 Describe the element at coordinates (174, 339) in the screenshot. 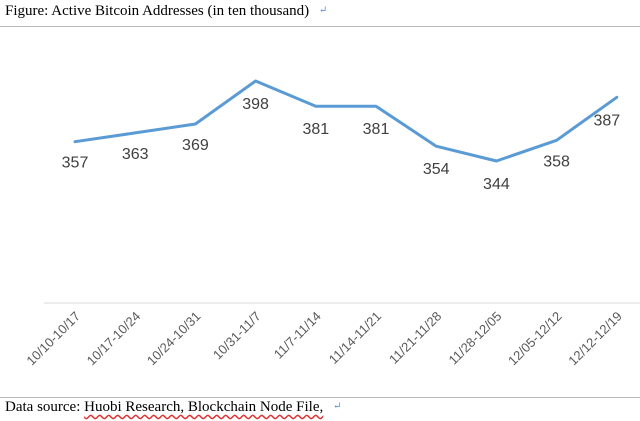

I see `x-tick-label: 10/24-10/31` at that location.